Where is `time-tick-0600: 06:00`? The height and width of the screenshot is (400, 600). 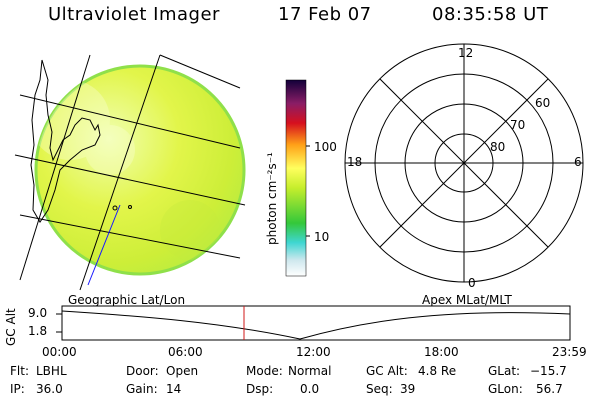
time-tick-0600: 06:00 is located at coordinates (185, 352).